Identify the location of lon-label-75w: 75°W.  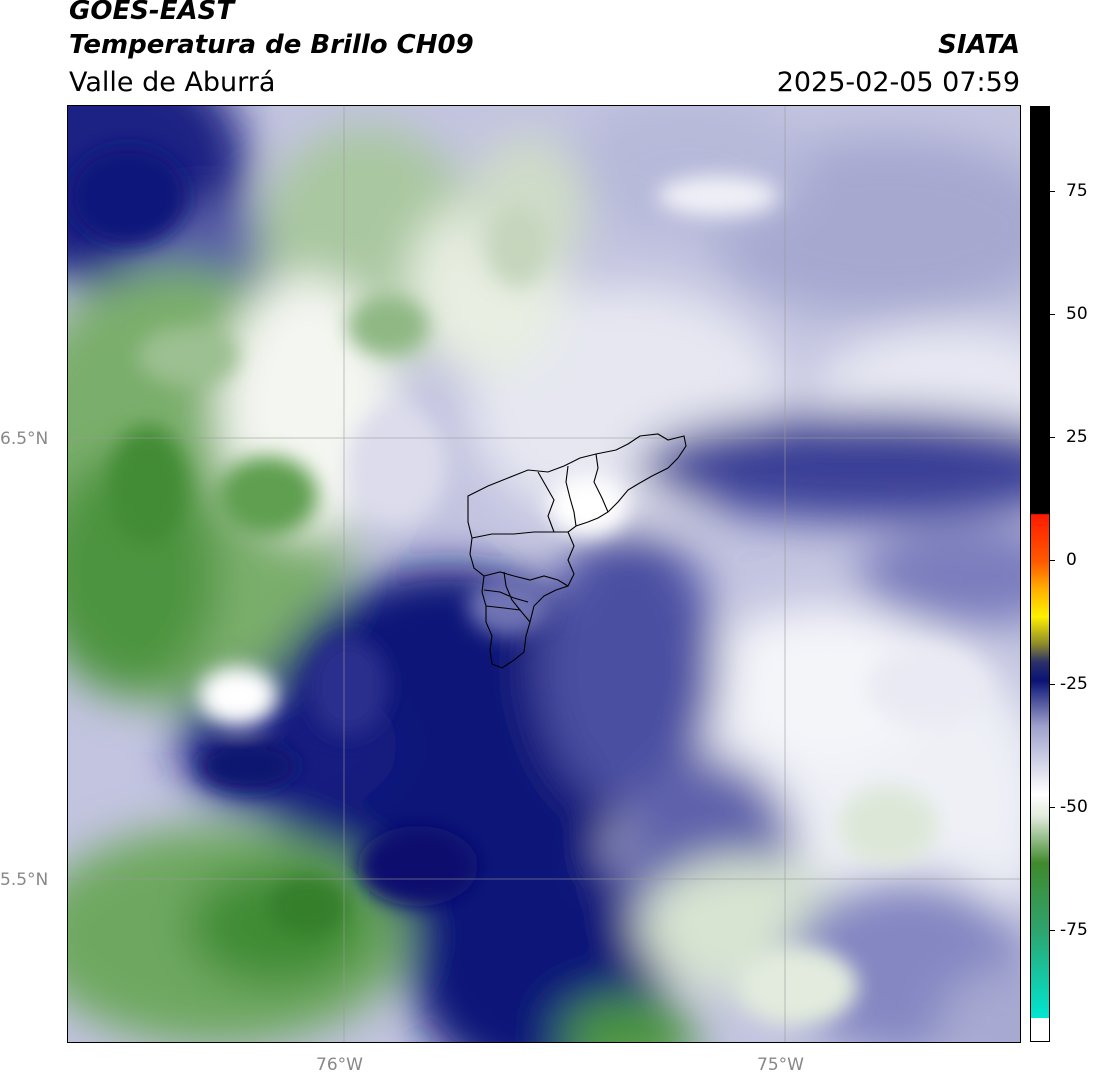
(780, 1065).